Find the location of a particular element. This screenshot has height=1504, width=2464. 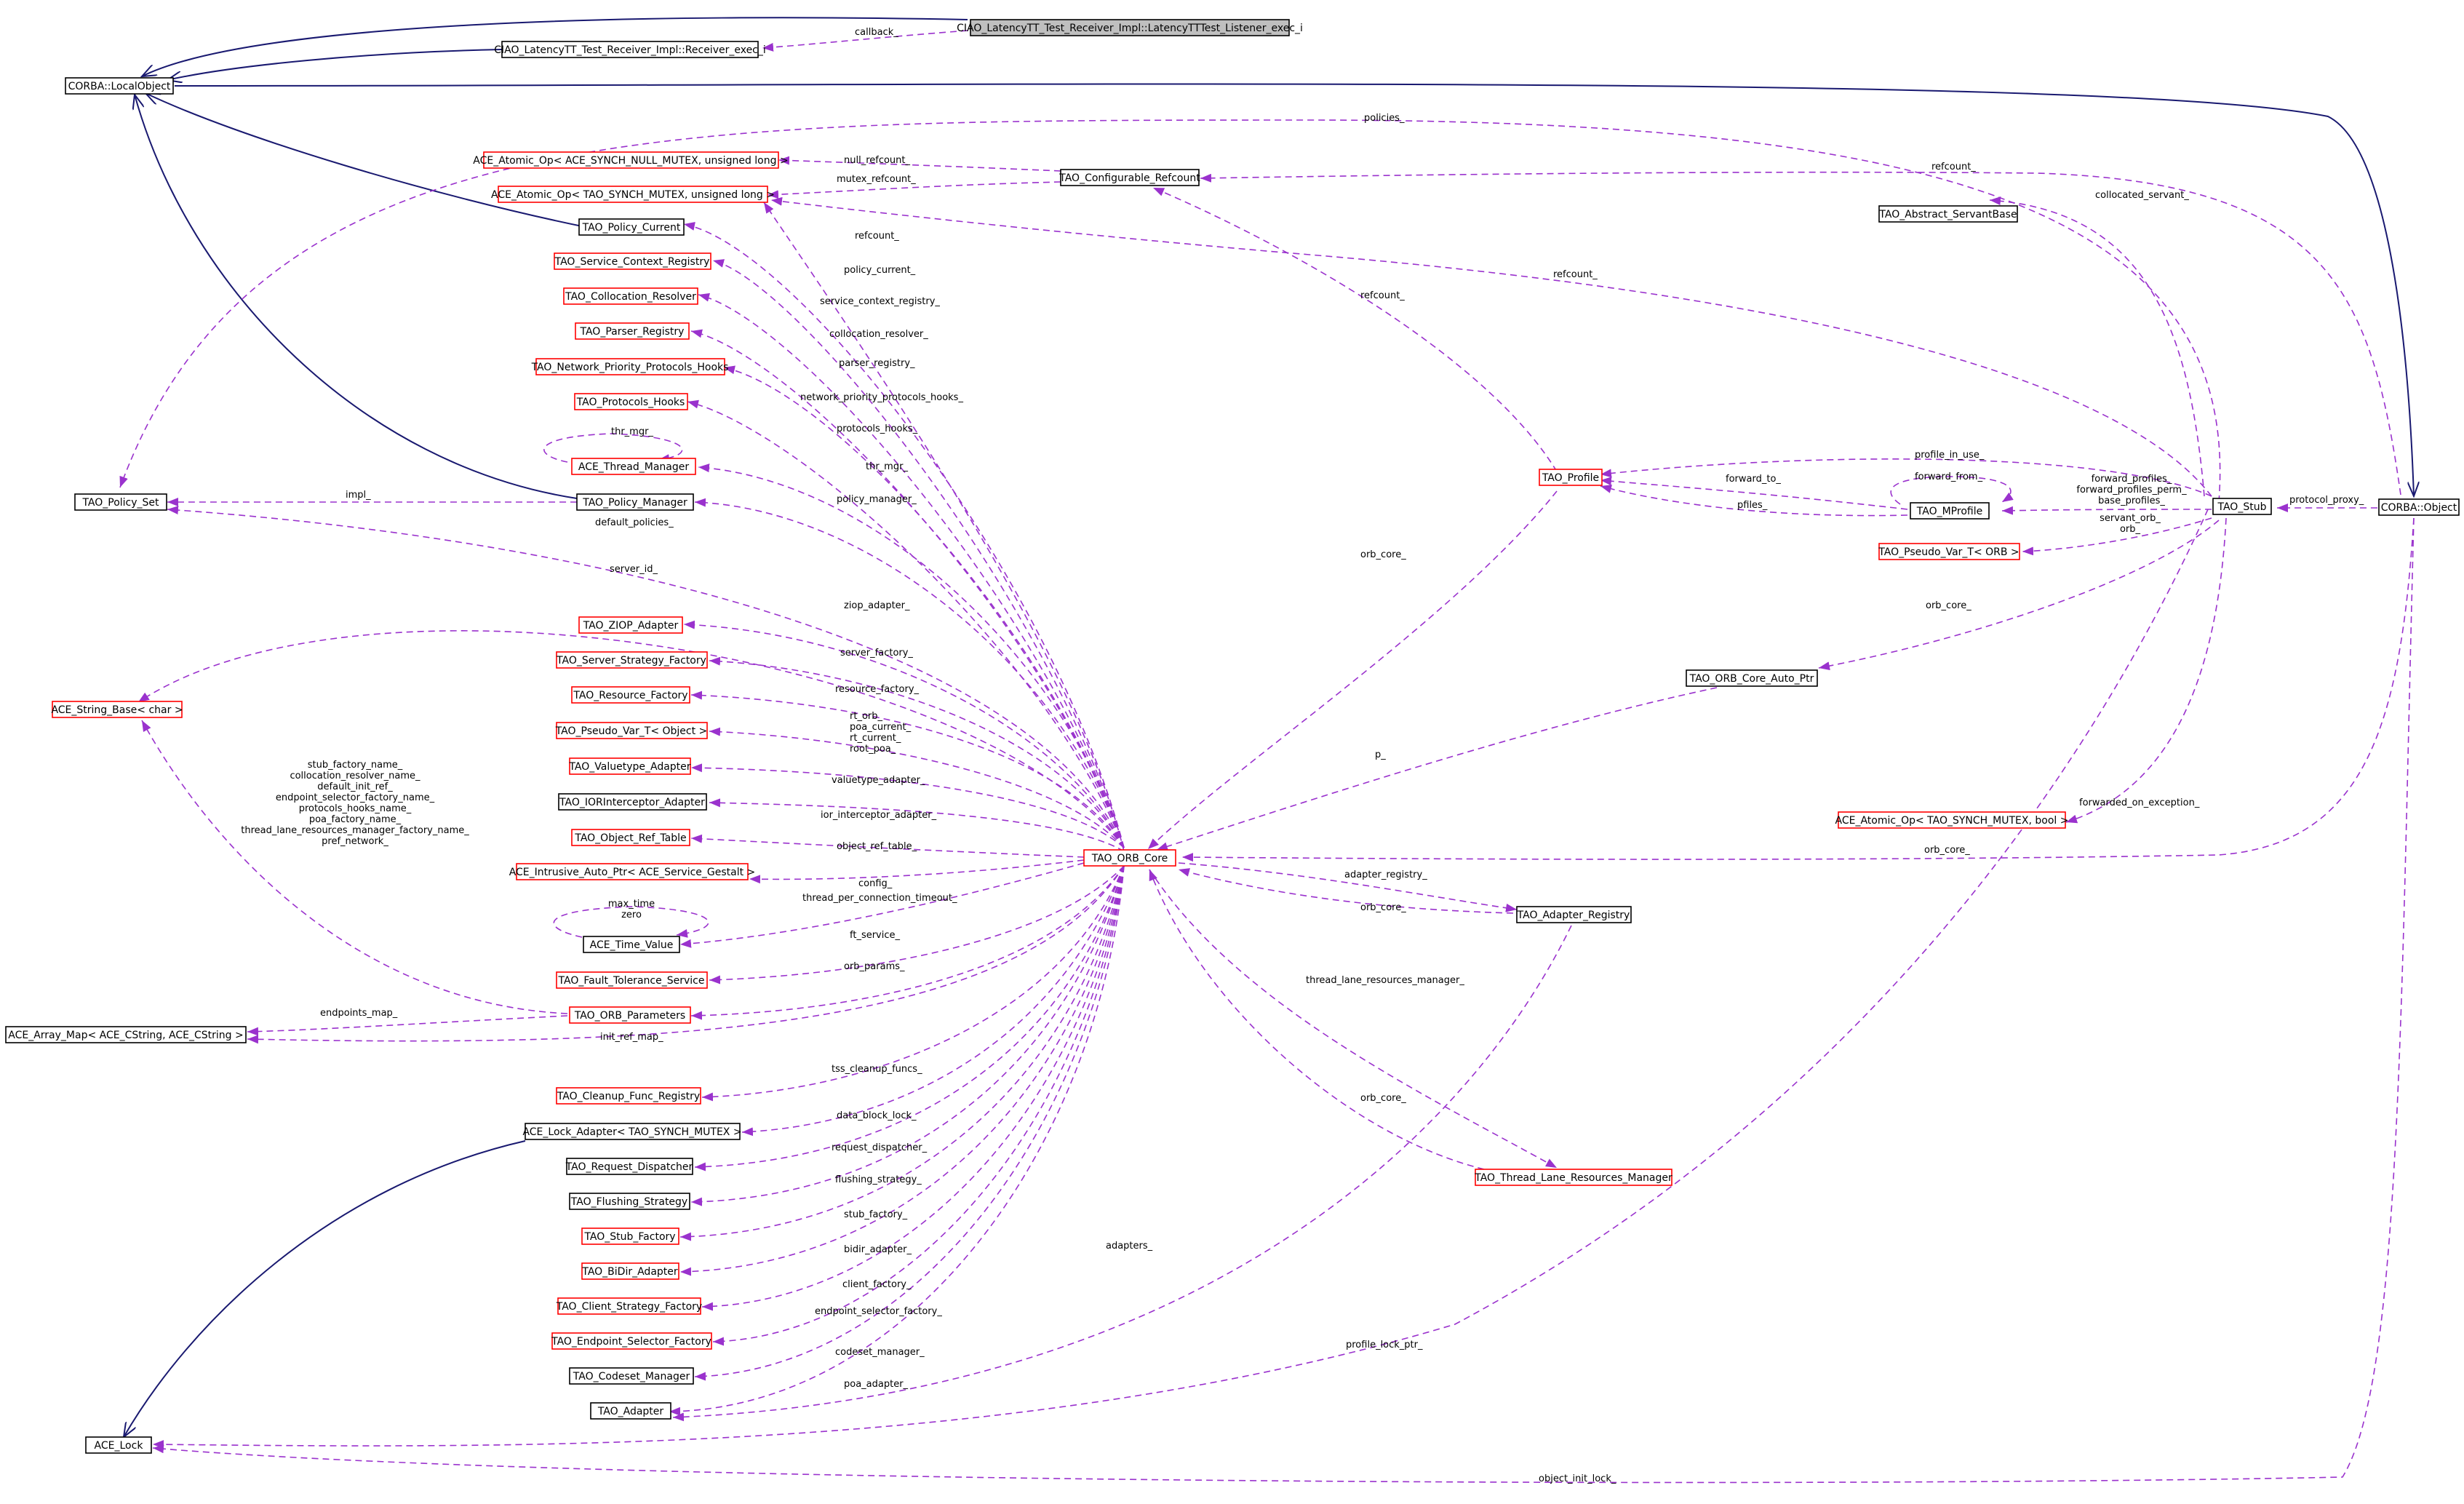

svg-text: TAO_Server_Strategy_Factory is located at coordinates (631, 661).